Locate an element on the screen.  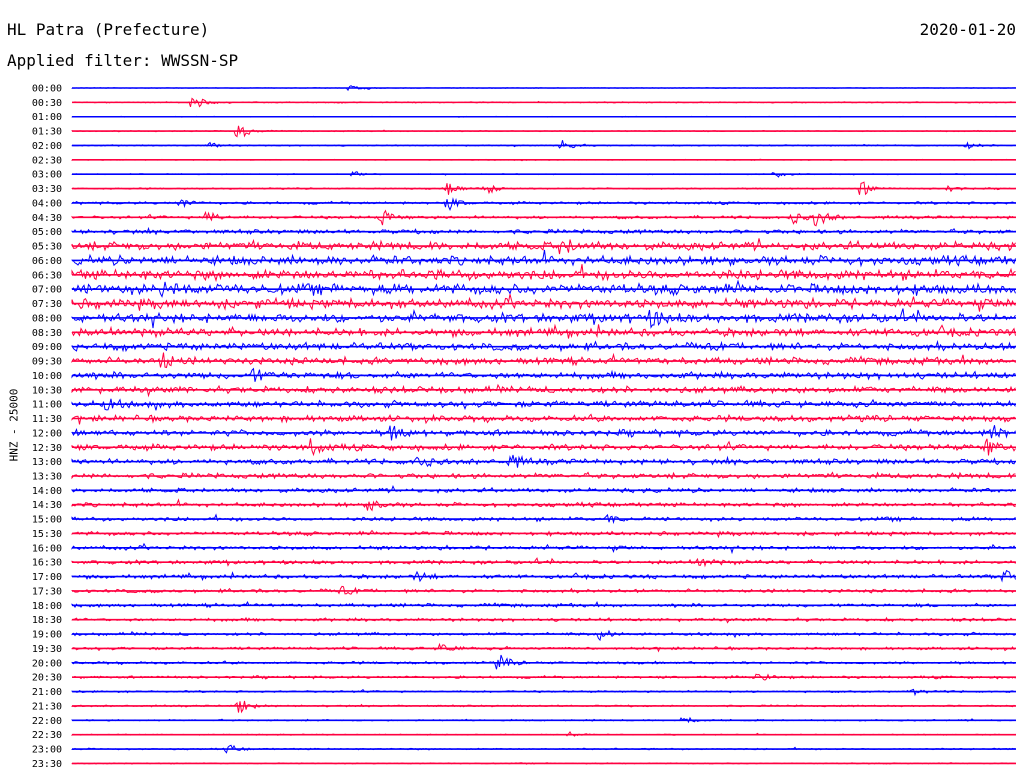
row-time-label: 03:30 is located at coordinates (47, 189).